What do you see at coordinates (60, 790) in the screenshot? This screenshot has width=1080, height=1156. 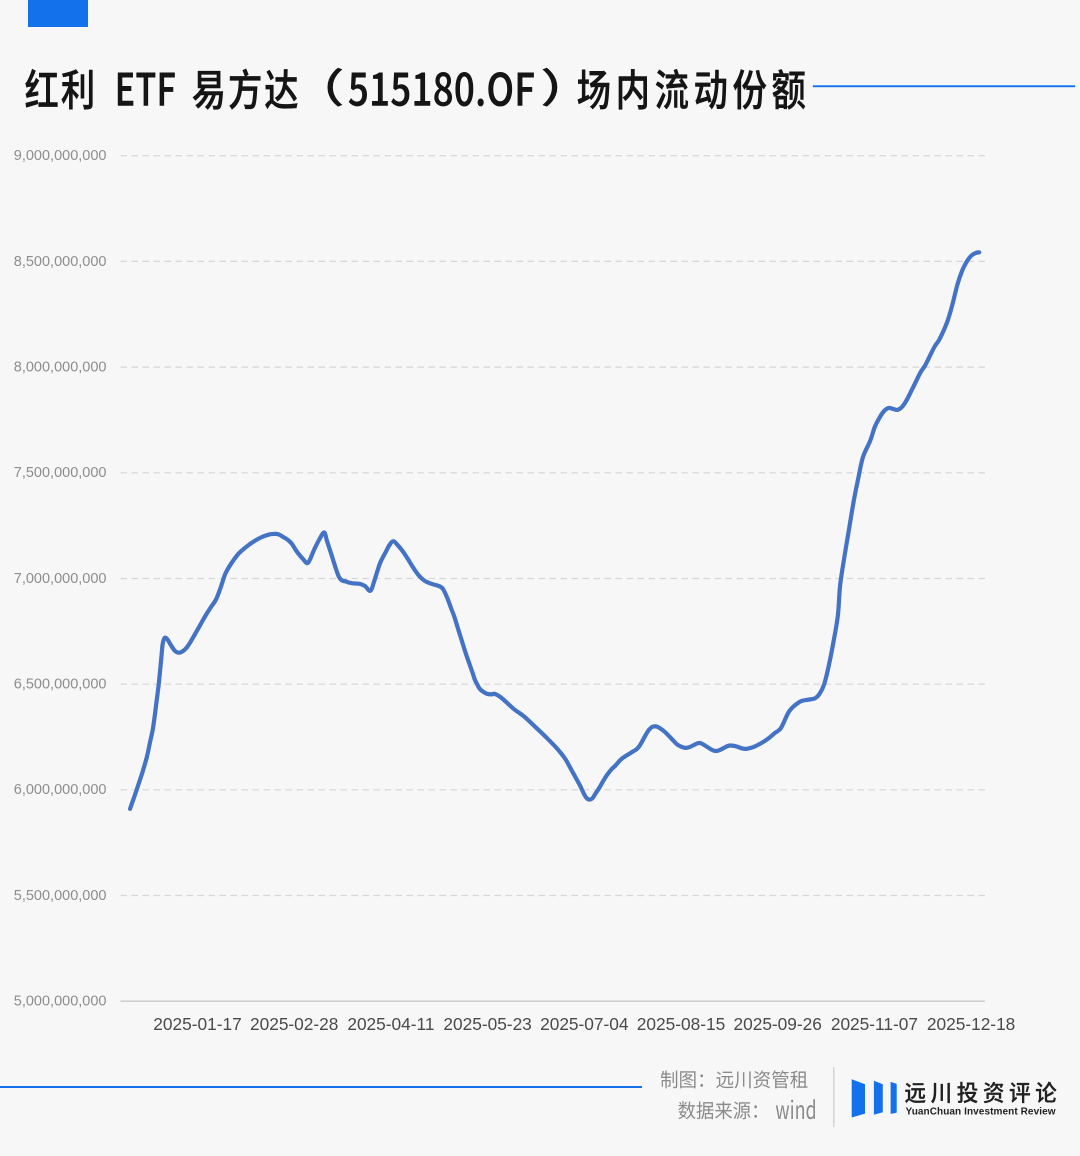 I see `svg-text: 6,000,000,000` at bounding box center [60, 790].